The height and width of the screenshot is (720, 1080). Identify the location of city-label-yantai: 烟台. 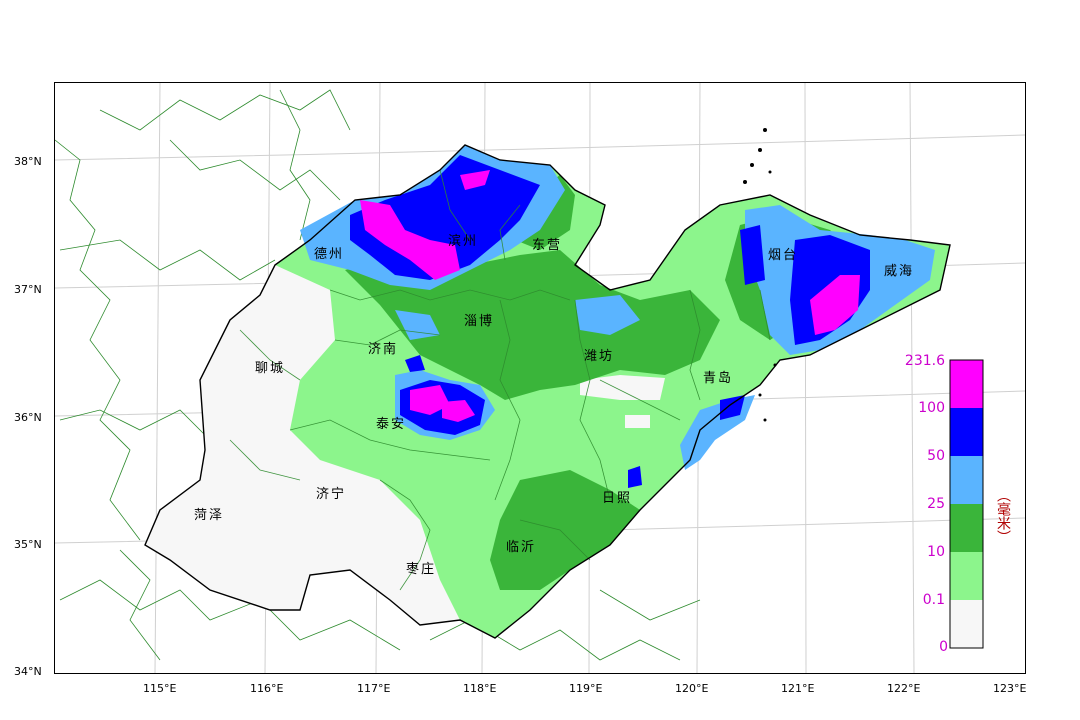
(783, 255).